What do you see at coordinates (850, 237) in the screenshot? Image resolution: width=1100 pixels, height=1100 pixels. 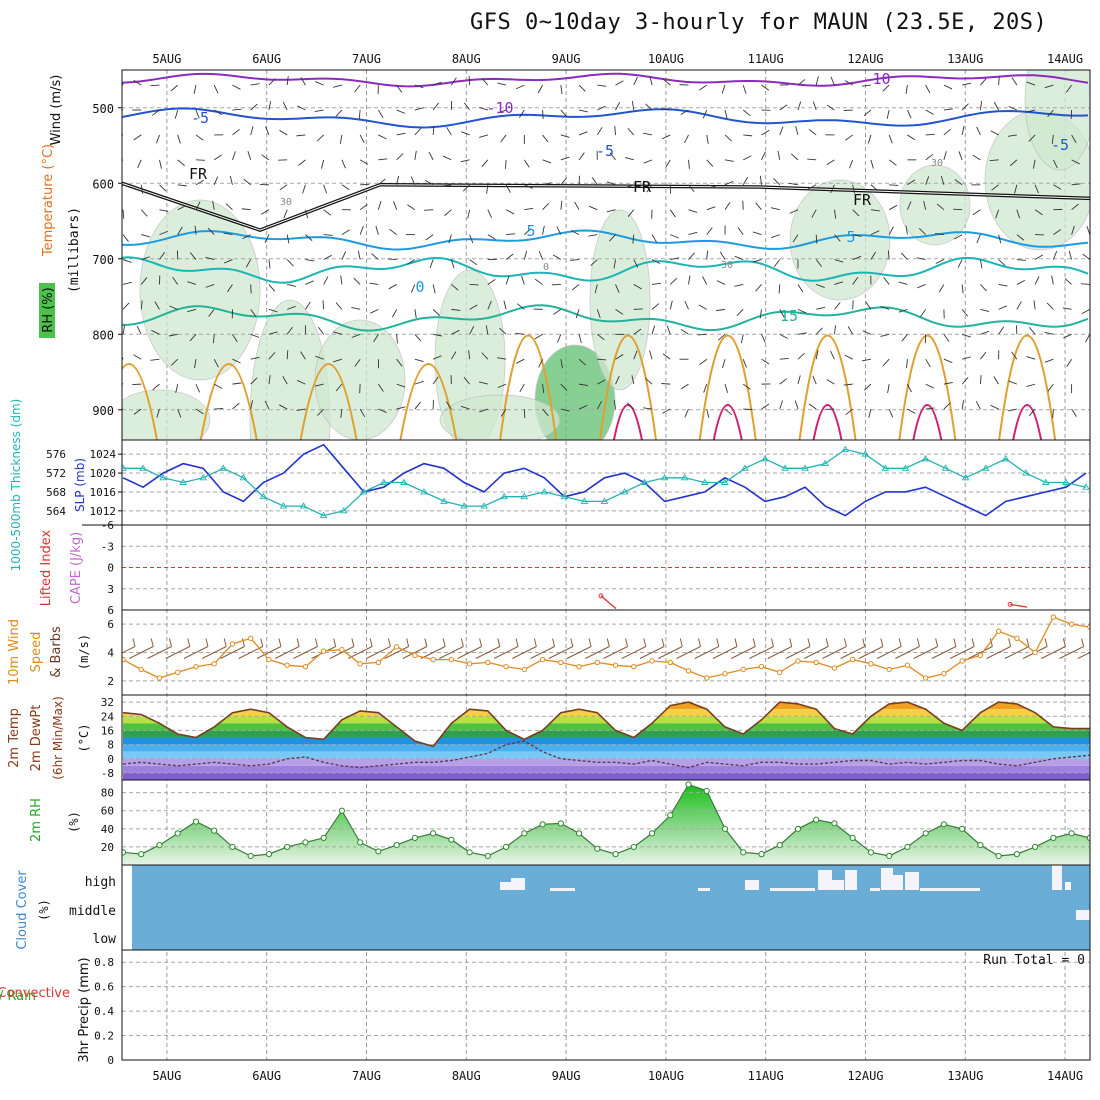 I see `contour-label: 5` at bounding box center [850, 237].